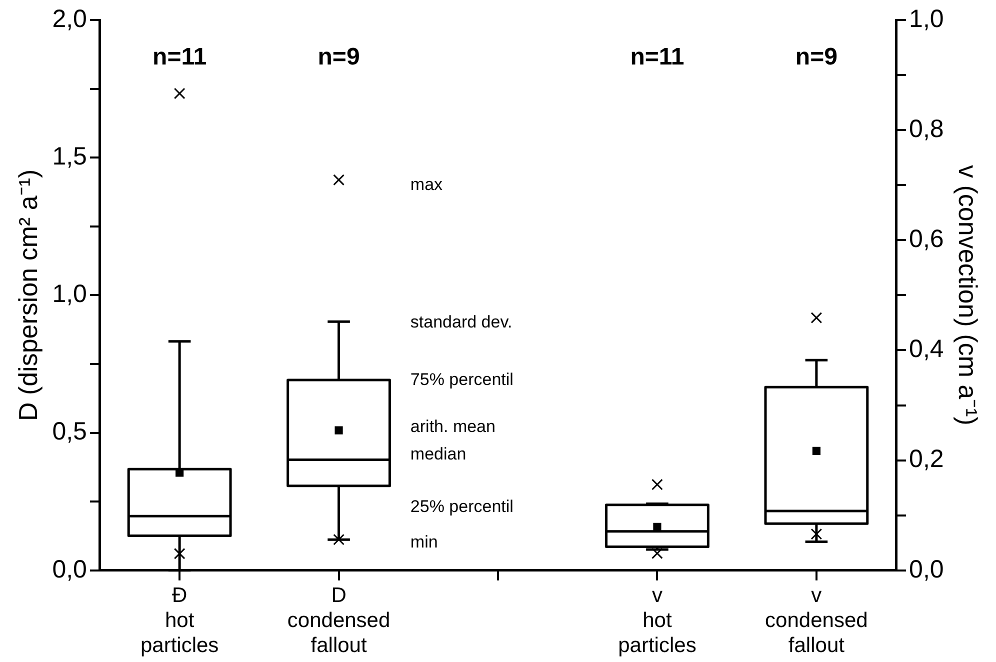 The height and width of the screenshot is (662, 996). I want to click on y2-tick-label: 0,6, so click(926, 239).